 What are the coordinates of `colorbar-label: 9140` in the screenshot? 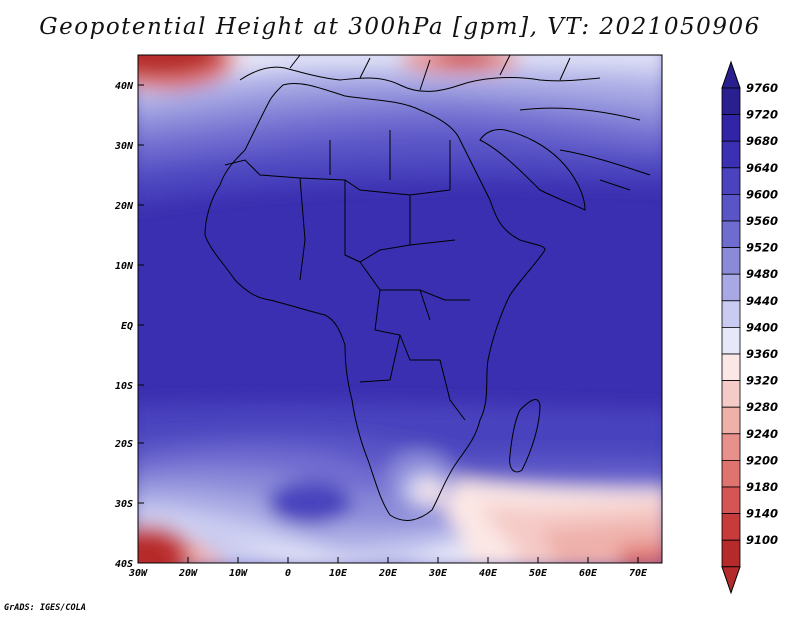 It's located at (762, 514).